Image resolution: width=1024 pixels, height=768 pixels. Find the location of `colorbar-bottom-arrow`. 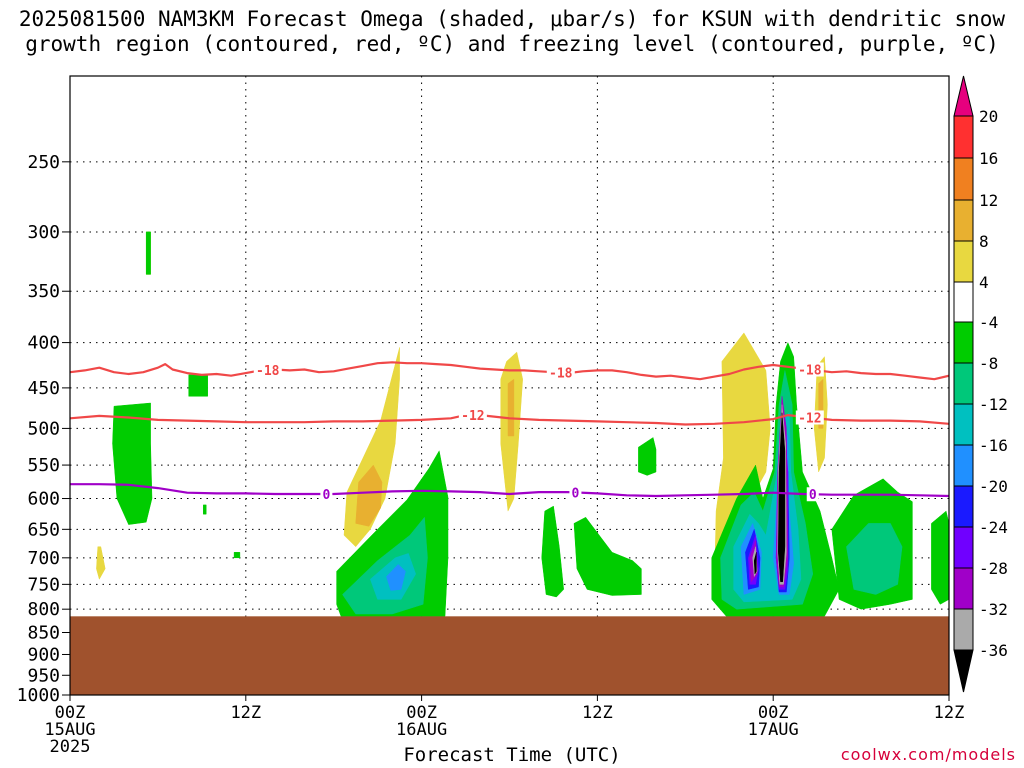

colorbar-bottom-arrow is located at coordinates (963, 671).